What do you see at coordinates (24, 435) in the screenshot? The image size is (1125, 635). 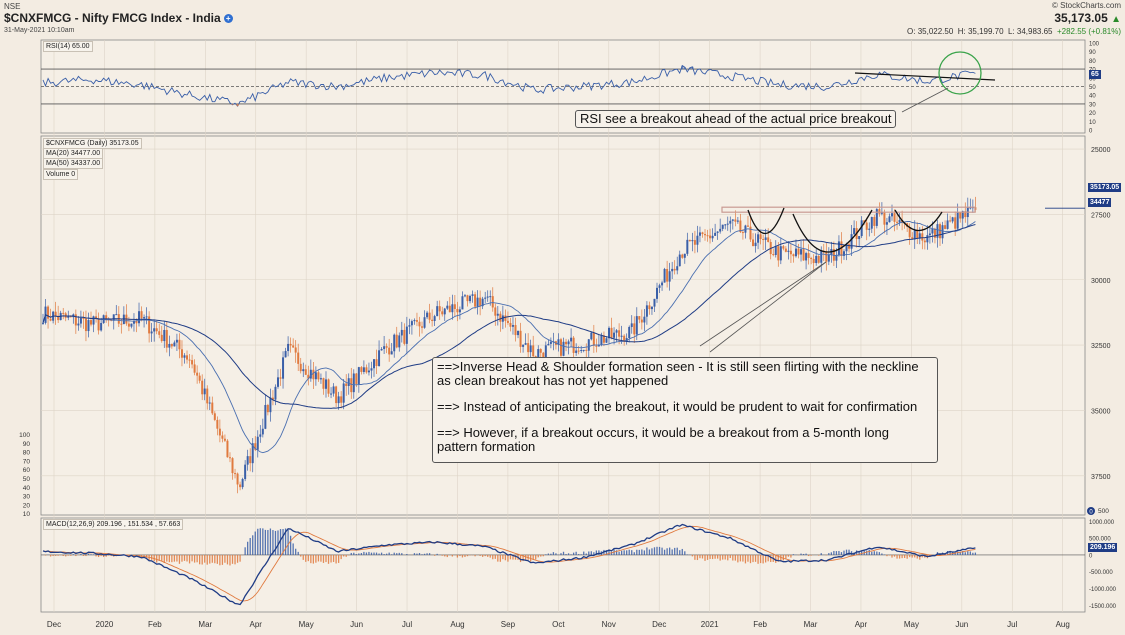 I see `volume-tick-label: 100` at bounding box center [24, 435].